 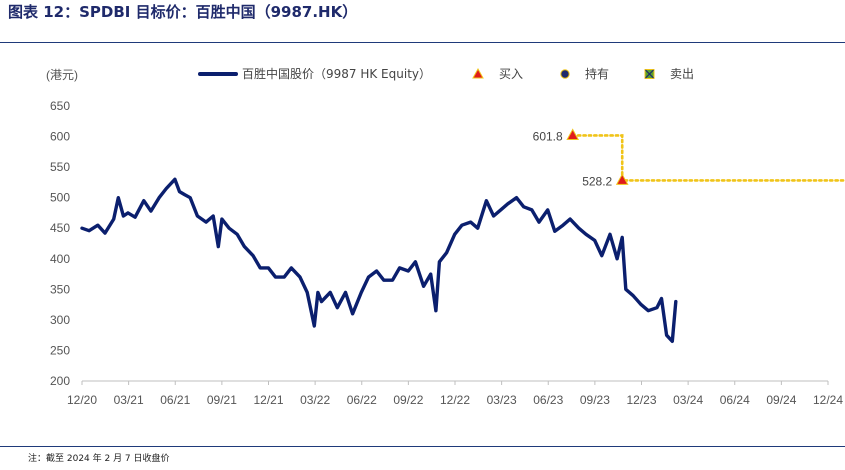 What do you see at coordinates (595, 400) in the screenshot?
I see `x-tick-label: 09/23` at bounding box center [595, 400].